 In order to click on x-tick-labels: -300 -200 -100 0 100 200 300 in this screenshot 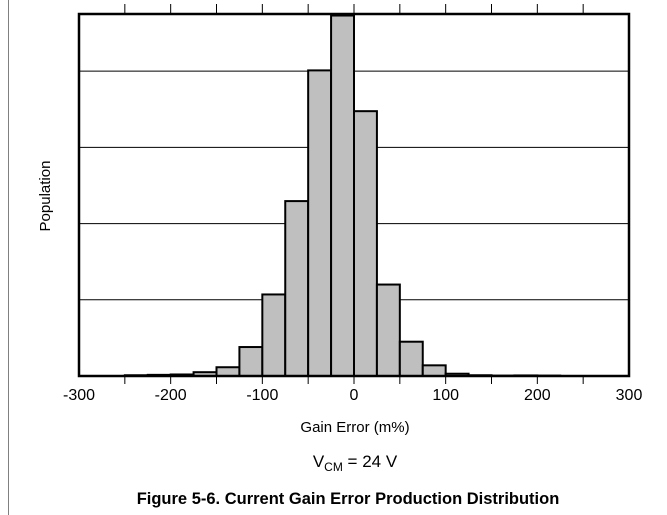, I will do `click(352, 395)`.